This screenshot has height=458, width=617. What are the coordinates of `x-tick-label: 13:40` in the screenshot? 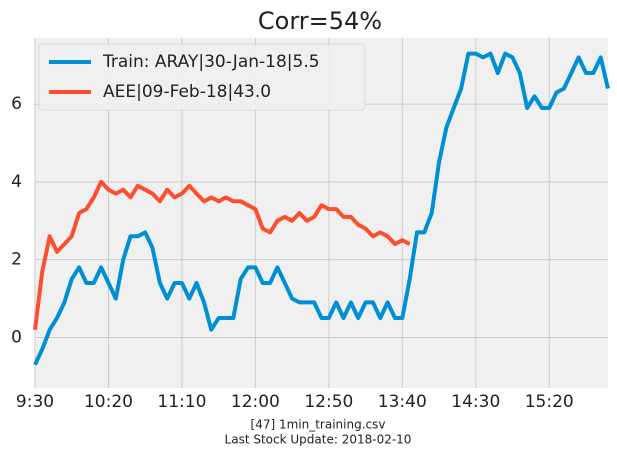 It's located at (402, 402).